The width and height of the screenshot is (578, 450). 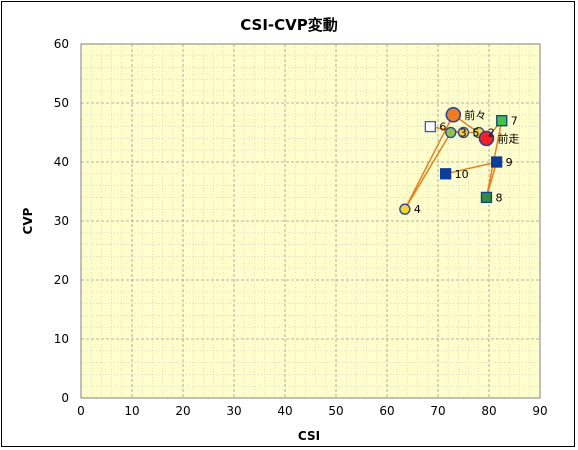 I want to click on x-tick-labels: 0 10 20 30 40 50 60 70 80 90, so click(x=312, y=411).